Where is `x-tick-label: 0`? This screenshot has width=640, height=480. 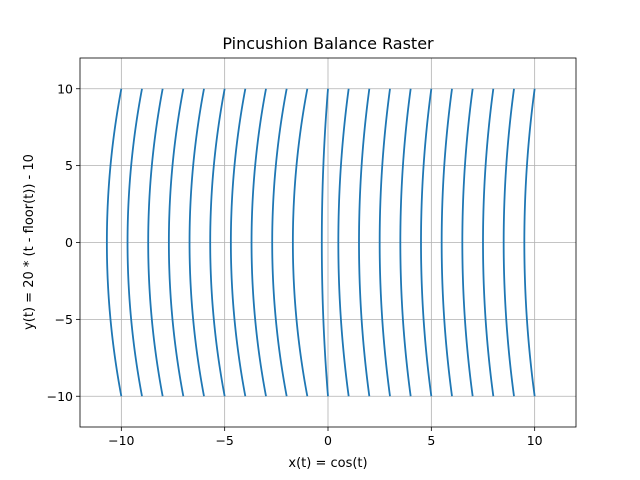
x-tick-label: 0 is located at coordinates (328, 440).